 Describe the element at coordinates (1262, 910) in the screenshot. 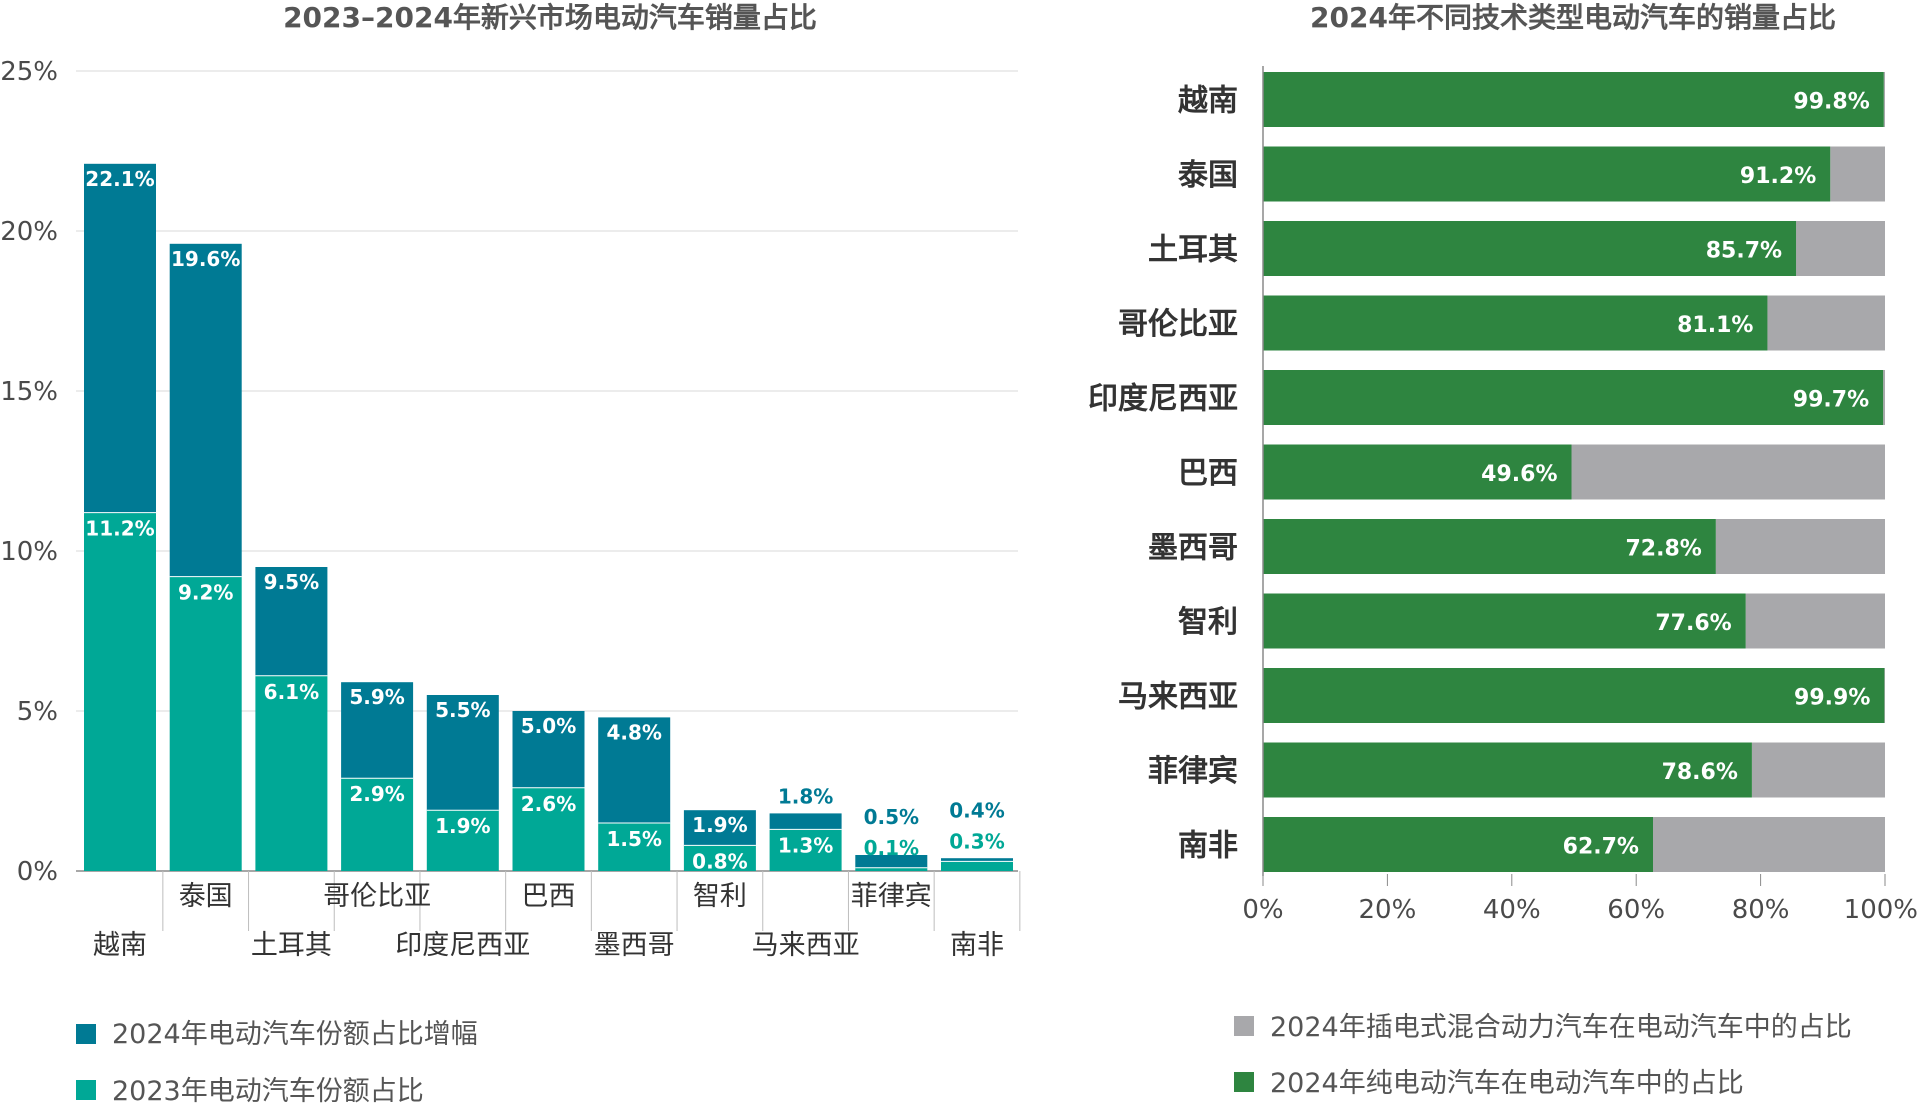

I see `right-x-tick-label: 0%` at that location.